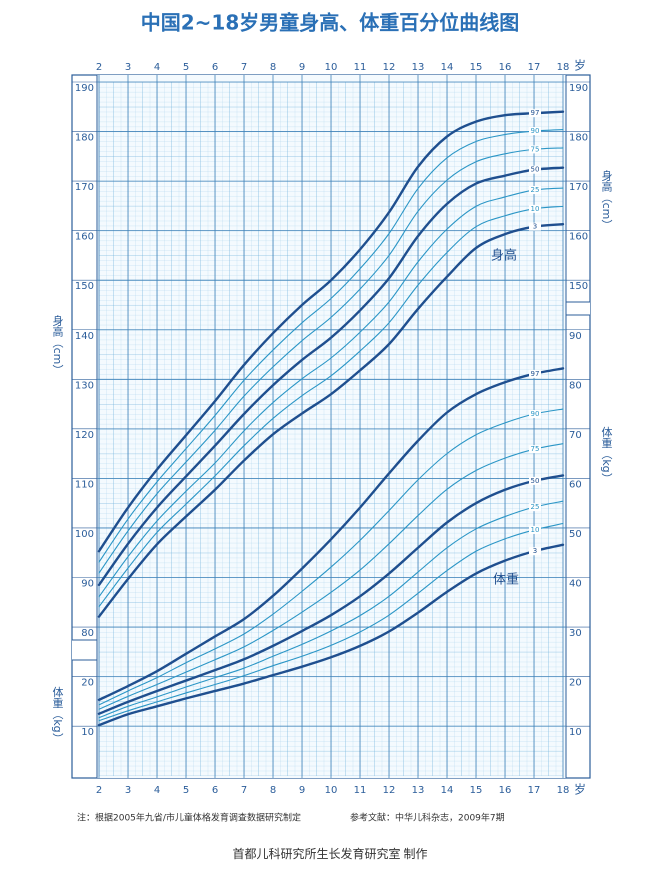 This screenshot has width=660, height=870. I want to click on y2-tick-label: 90, so click(575, 336).